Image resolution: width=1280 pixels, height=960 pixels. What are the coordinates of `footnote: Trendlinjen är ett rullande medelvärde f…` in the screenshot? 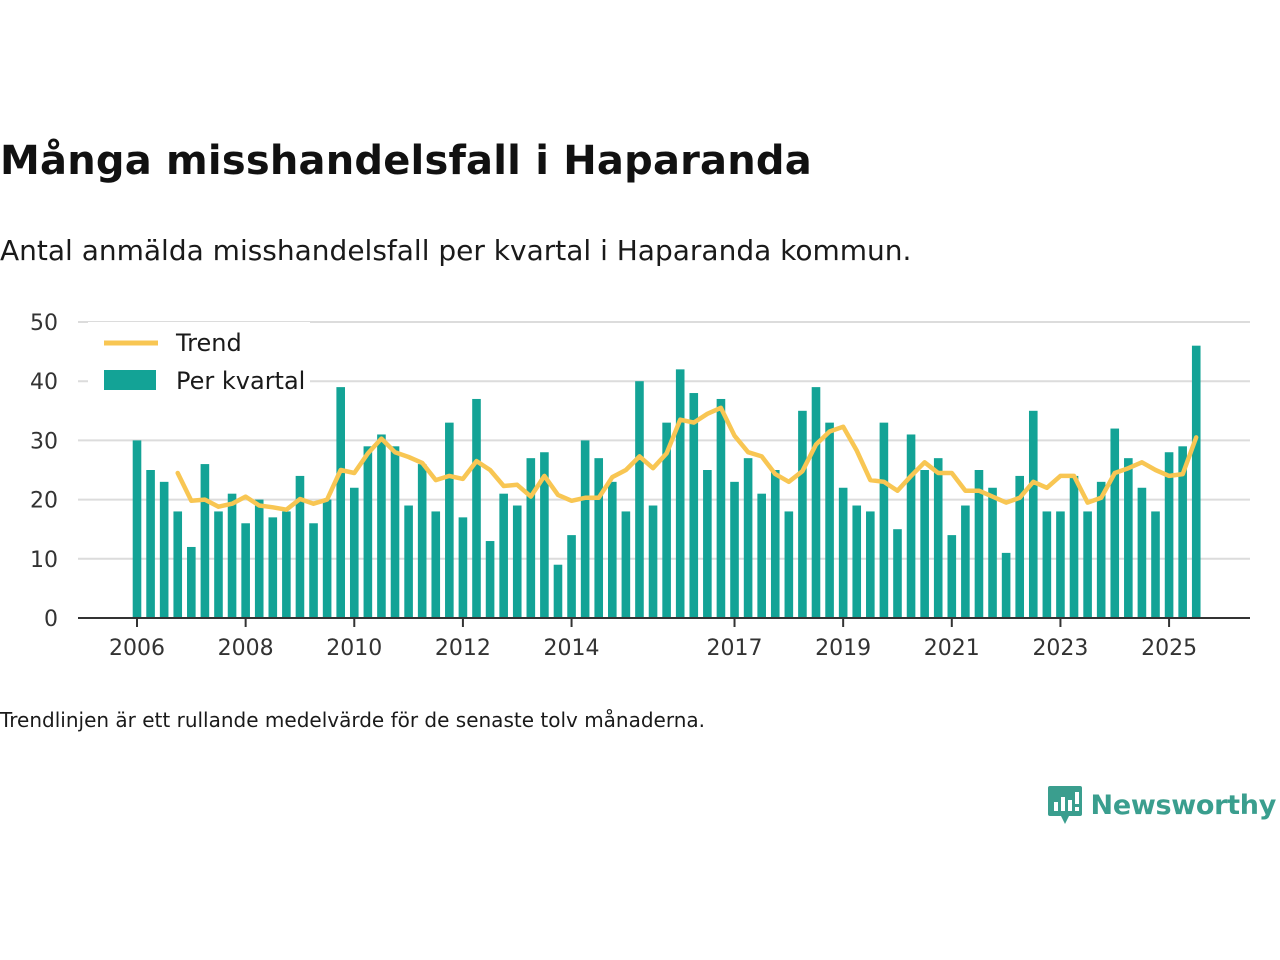 It's located at (353, 720).